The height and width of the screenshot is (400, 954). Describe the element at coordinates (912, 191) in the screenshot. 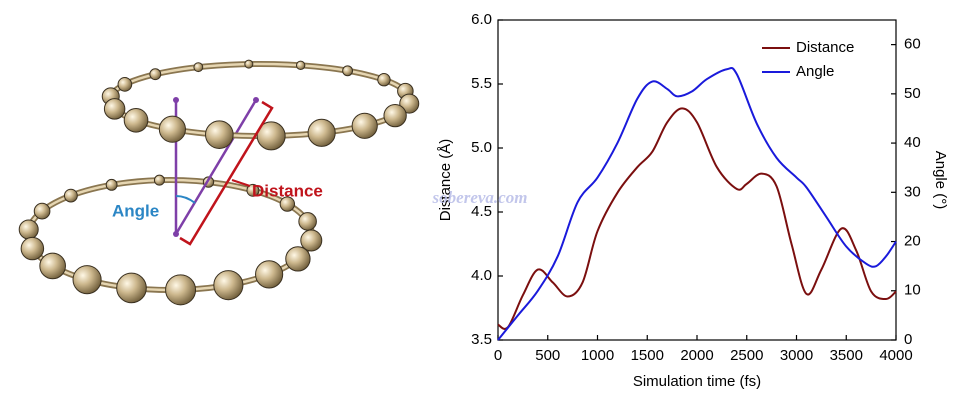

I see `y2-tick-label: 30` at that location.